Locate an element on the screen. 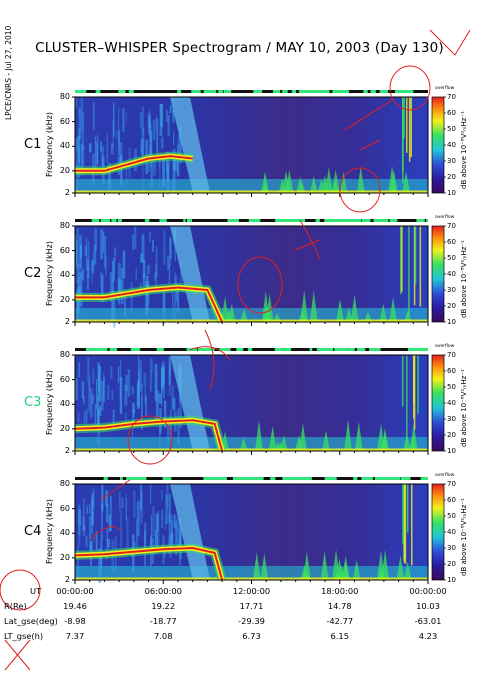 Image resolution: width=479 pixels, height=678 pixels. table-cell: 7.08 is located at coordinates (163, 636).